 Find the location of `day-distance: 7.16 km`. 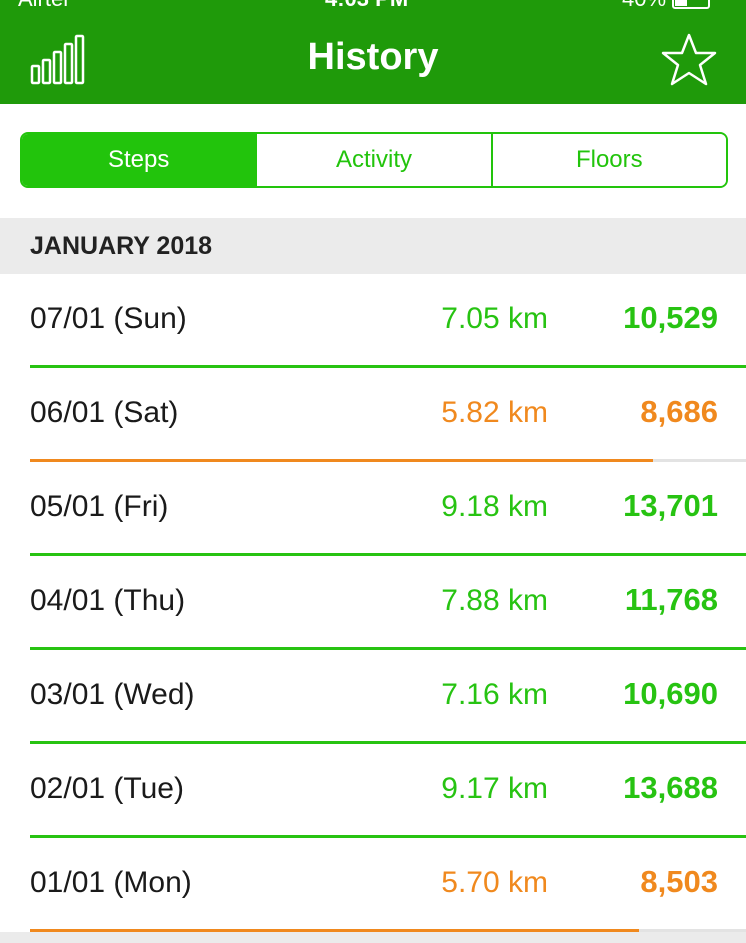

day-distance: 7.16 km is located at coordinates (494, 694).